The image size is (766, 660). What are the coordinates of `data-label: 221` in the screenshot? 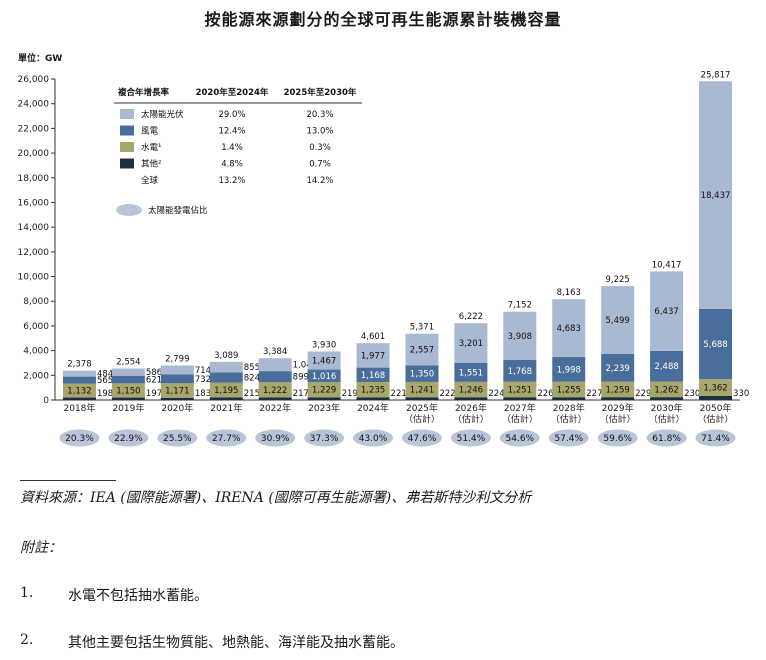 It's located at (399, 394).